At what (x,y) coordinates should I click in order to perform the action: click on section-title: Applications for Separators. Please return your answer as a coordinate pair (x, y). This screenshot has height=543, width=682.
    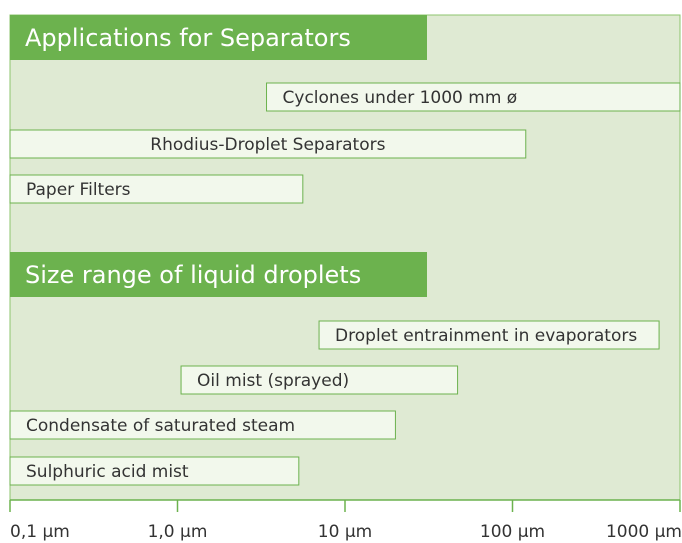
    Looking at the image, I should click on (188, 38).